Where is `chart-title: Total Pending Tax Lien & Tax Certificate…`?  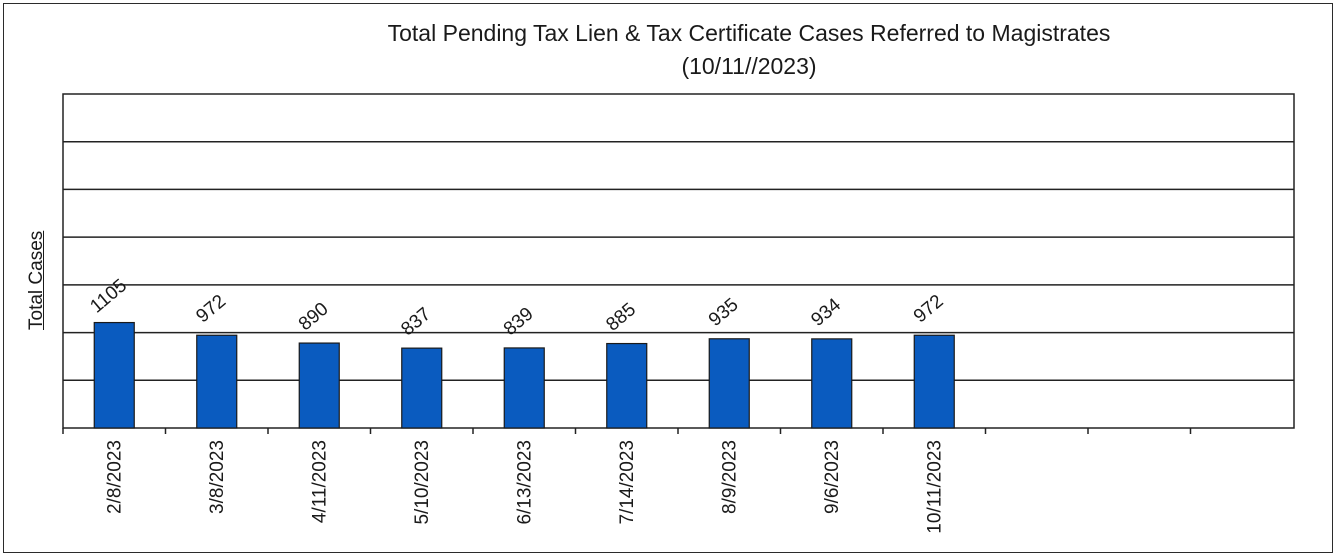 chart-title: Total Pending Tax Lien & Tax Certificate… is located at coordinates (749, 33).